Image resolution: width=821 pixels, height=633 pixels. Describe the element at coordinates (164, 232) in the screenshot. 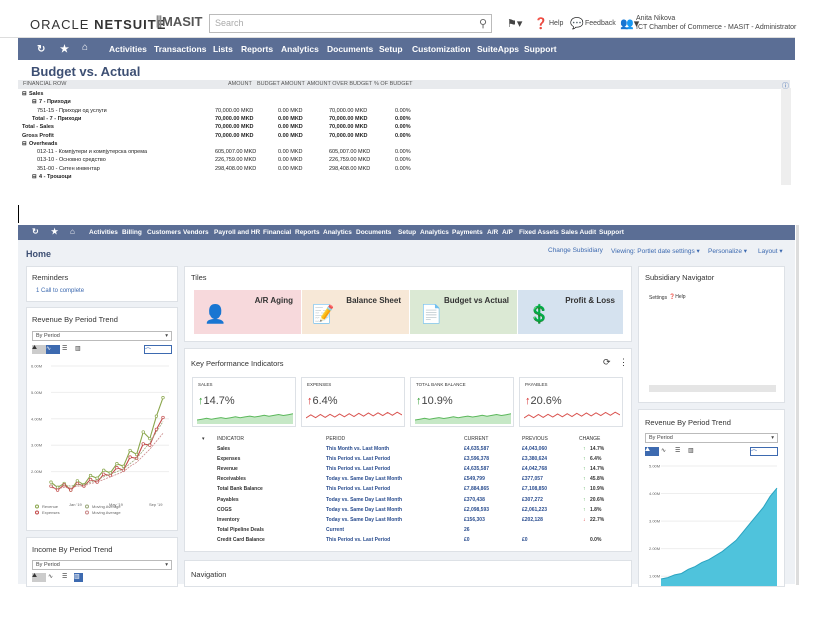

I see `nav-customers: Customers` at that location.